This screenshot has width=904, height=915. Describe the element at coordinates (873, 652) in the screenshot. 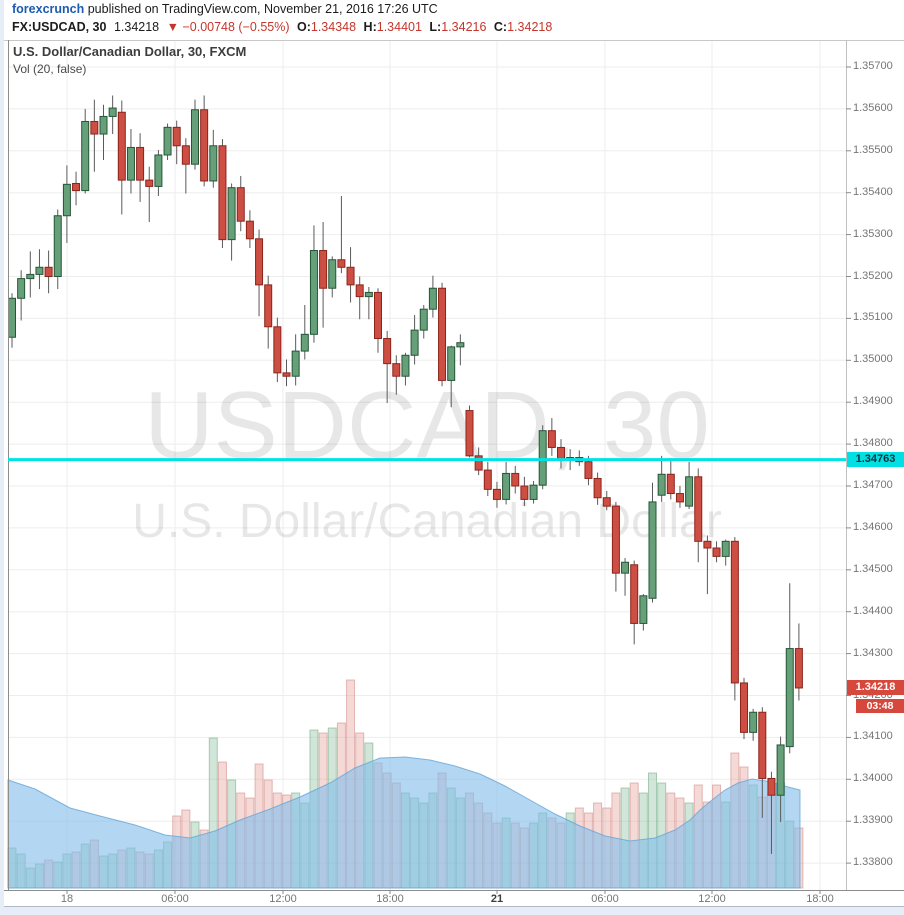

I see `price-tick-label: 1.34300` at that location.